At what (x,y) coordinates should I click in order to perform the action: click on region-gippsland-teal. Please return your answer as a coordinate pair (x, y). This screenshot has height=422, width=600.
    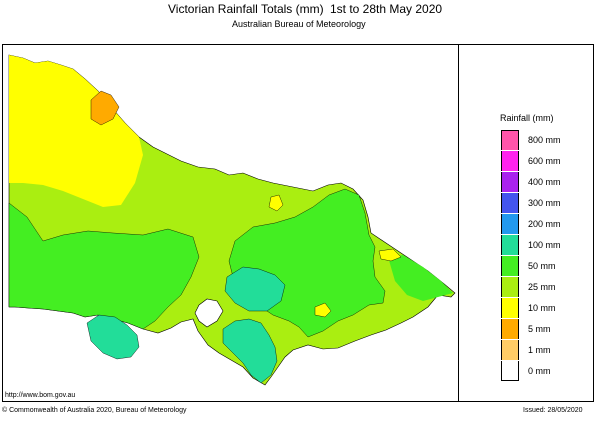
    Looking at the image, I should click on (250, 351).